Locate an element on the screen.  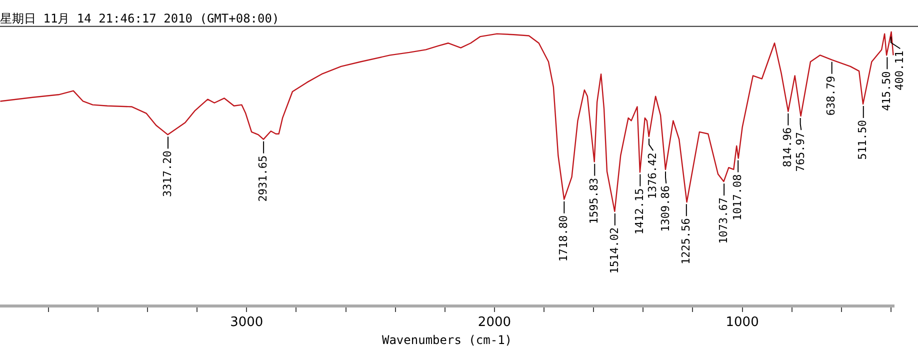
annotation: 400.11 is located at coordinates (899, 70).